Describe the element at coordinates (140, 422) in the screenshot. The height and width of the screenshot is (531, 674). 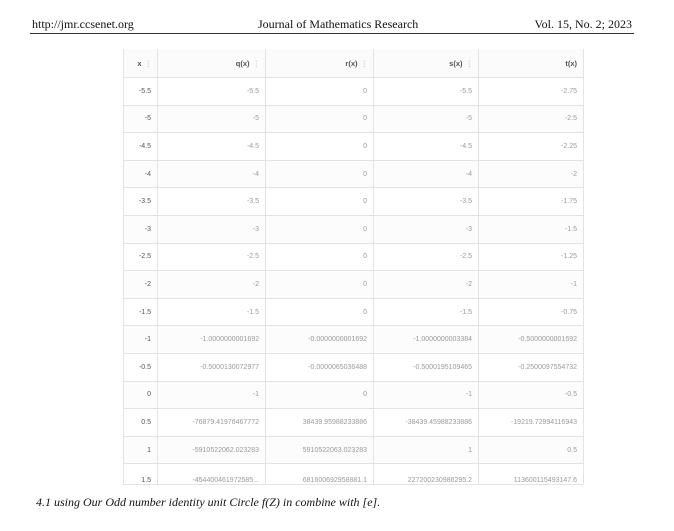
I see `x-value-cell: 0.5` at that location.